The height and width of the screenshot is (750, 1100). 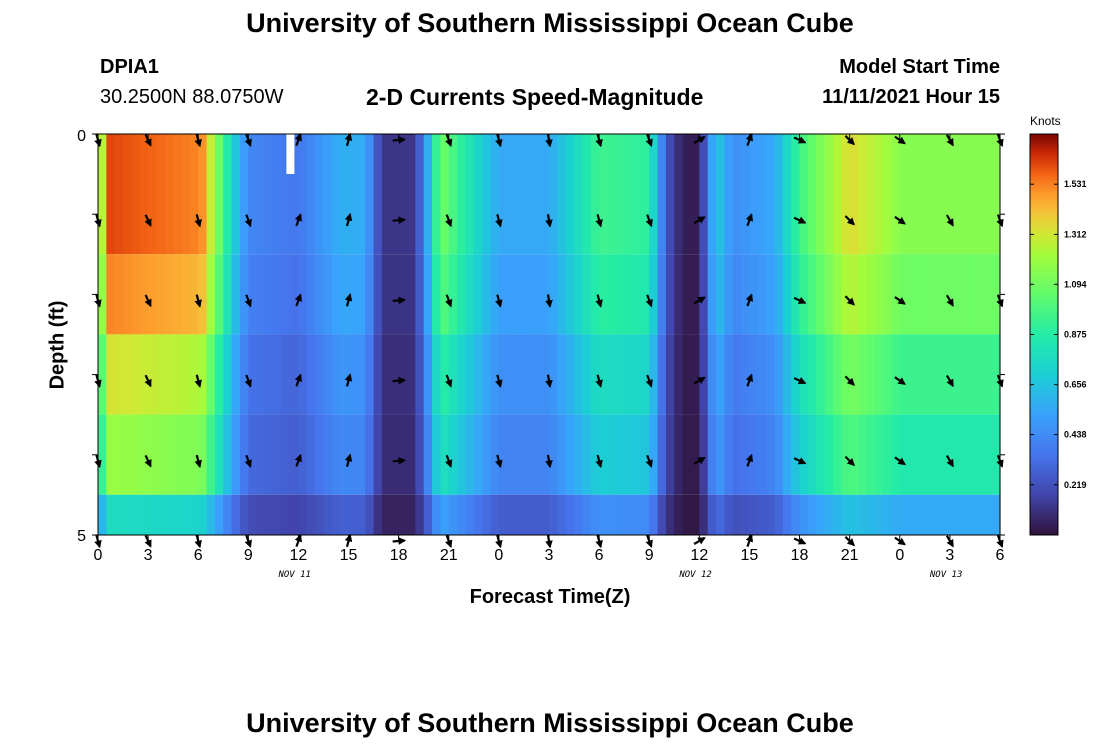 I want to click on x-tick-label: 9, so click(x=649, y=555).